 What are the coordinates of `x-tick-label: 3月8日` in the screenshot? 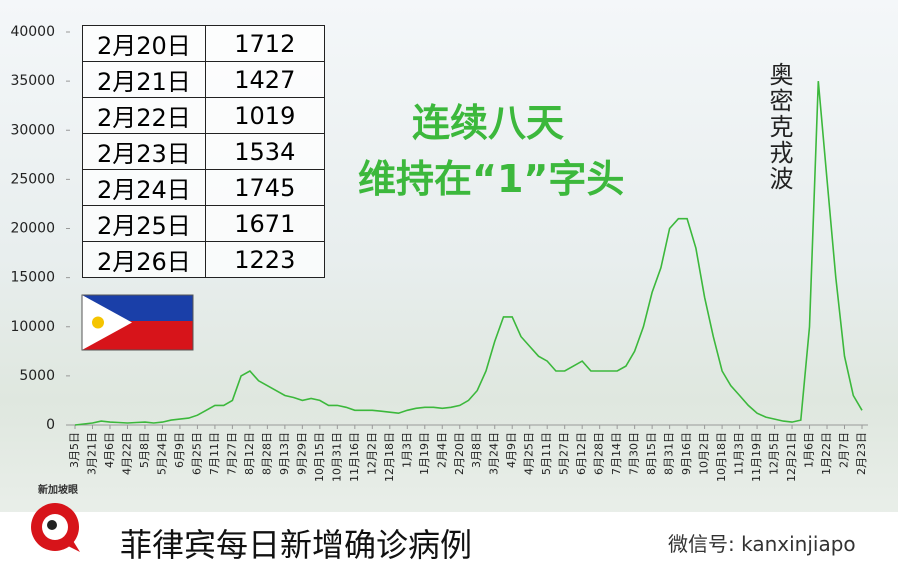 It's located at (476, 450).